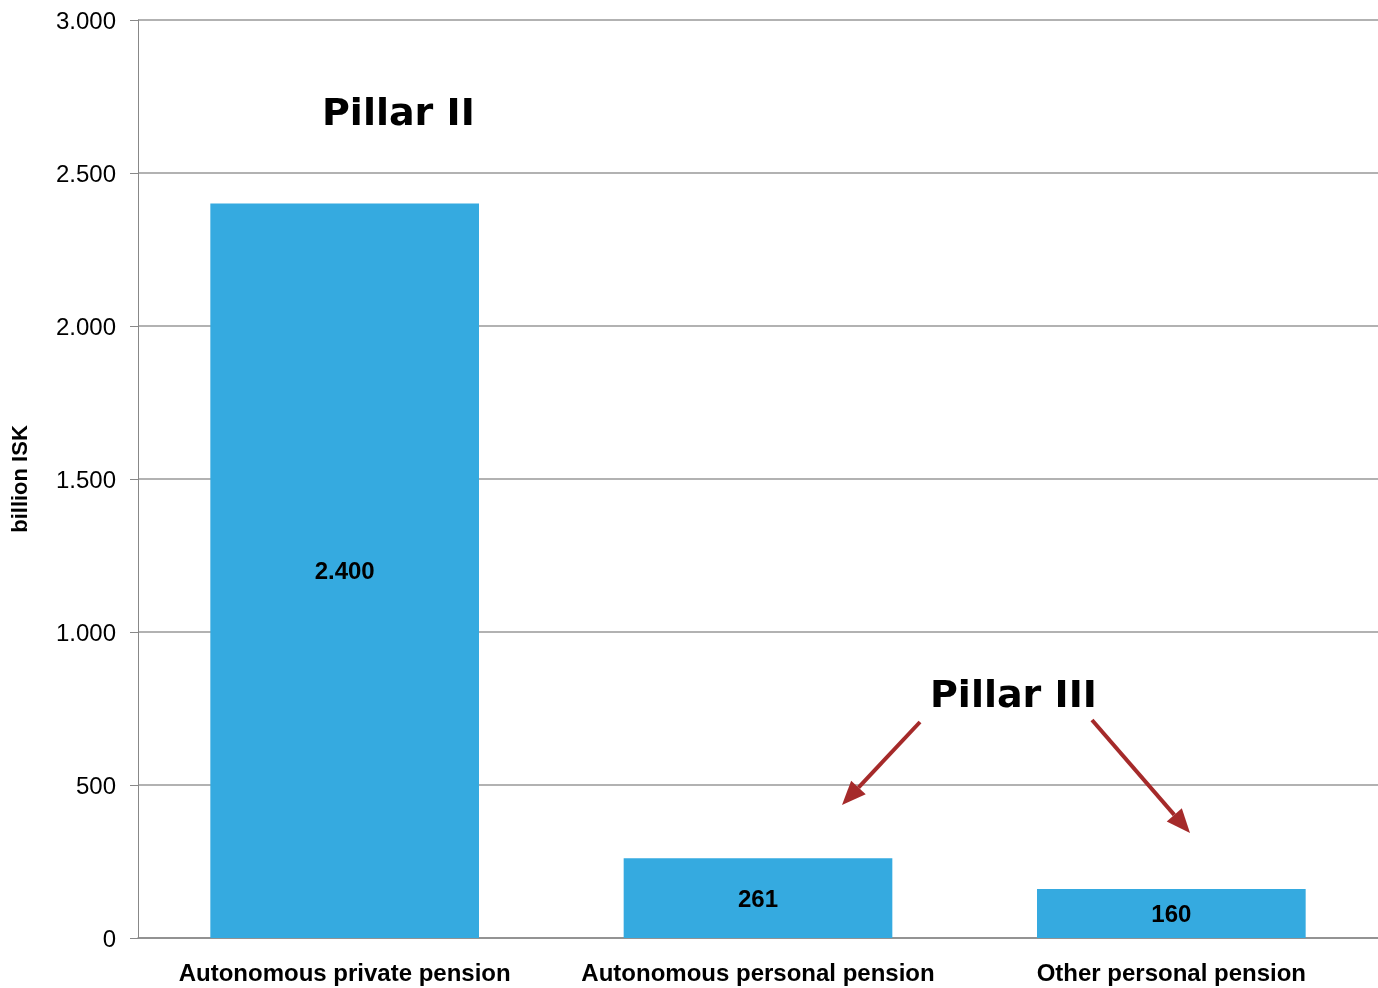 This screenshot has width=1378, height=988. What do you see at coordinates (1171, 972) in the screenshot?
I see `x-tick-label: Other personal pension` at bounding box center [1171, 972].